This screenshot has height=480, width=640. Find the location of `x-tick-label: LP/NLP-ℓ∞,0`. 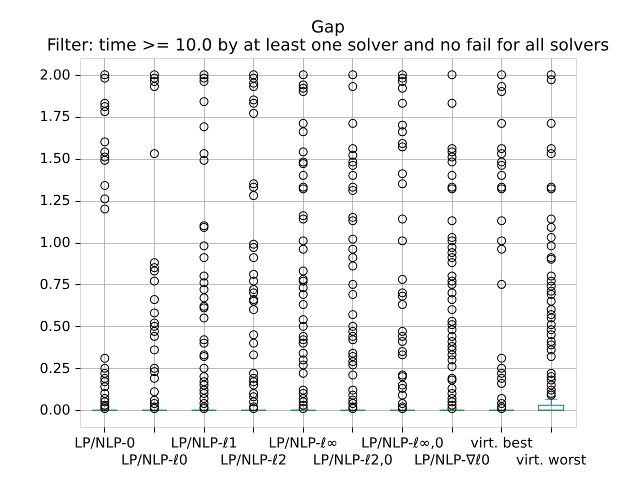

x-tick-label: LP/NLP-ℓ∞,0 is located at coordinates (402, 444).